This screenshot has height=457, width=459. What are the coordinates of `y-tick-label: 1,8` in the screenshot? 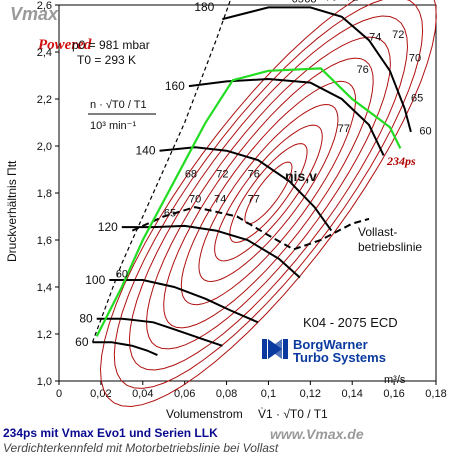 It's located at (44, 194).